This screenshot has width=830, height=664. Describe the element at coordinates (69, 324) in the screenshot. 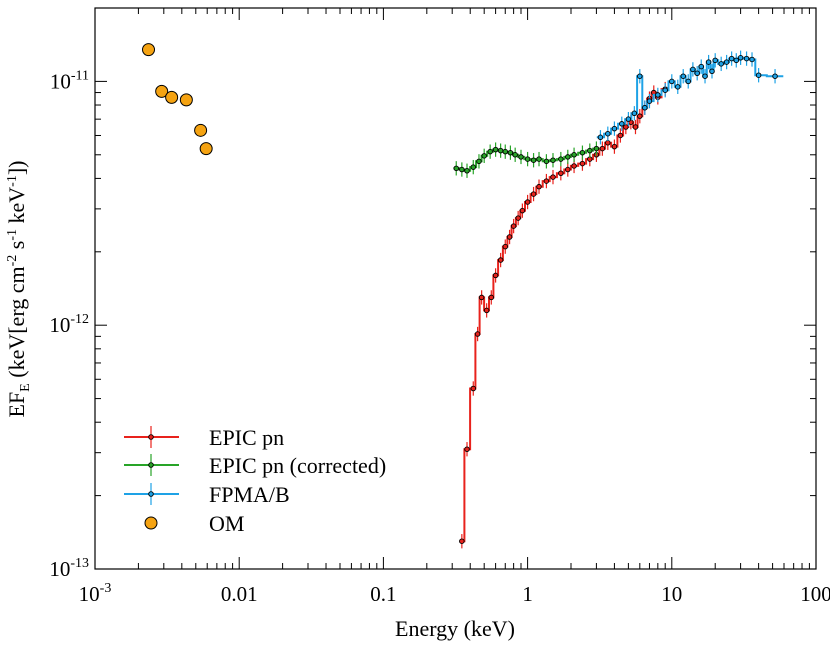

I see `y-tick-label: 10-12` at that location.